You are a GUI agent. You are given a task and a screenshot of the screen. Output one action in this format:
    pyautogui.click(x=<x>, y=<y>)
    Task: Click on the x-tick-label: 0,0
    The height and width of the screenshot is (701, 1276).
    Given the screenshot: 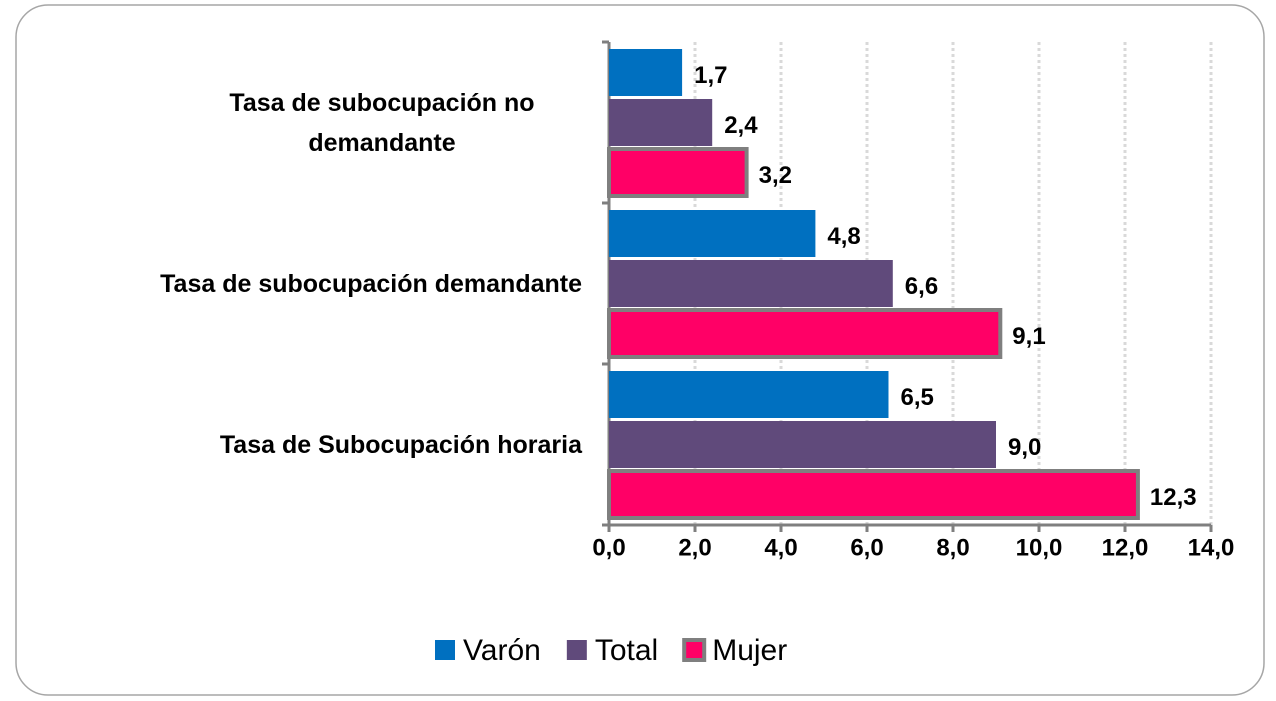 What is the action you would take?
    pyautogui.click(x=608, y=547)
    